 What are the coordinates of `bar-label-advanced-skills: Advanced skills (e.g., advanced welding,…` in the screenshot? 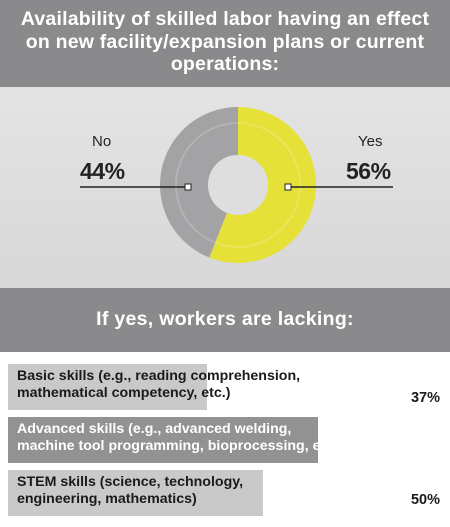 It's located at (179, 437).